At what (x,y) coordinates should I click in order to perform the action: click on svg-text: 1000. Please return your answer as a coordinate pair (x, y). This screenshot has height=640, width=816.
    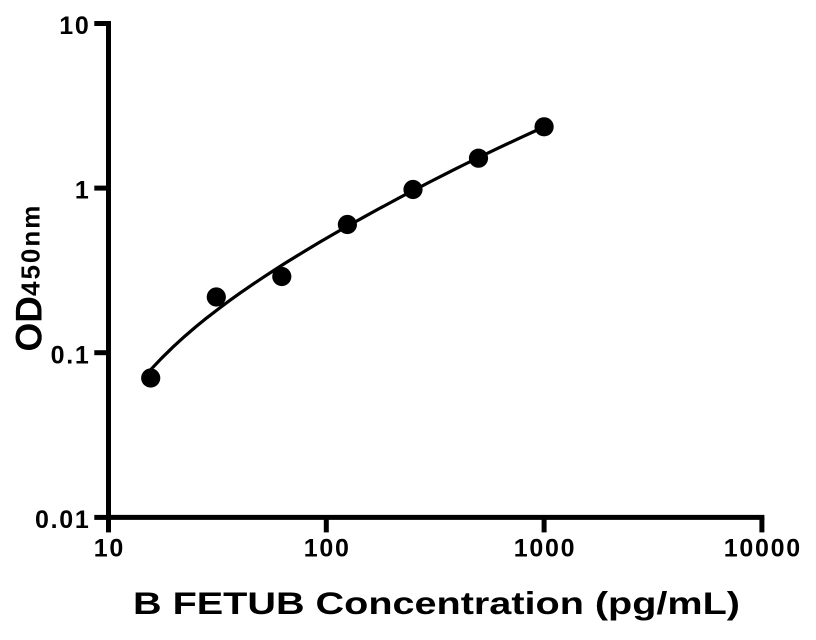
    Looking at the image, I should click on (545, 549).